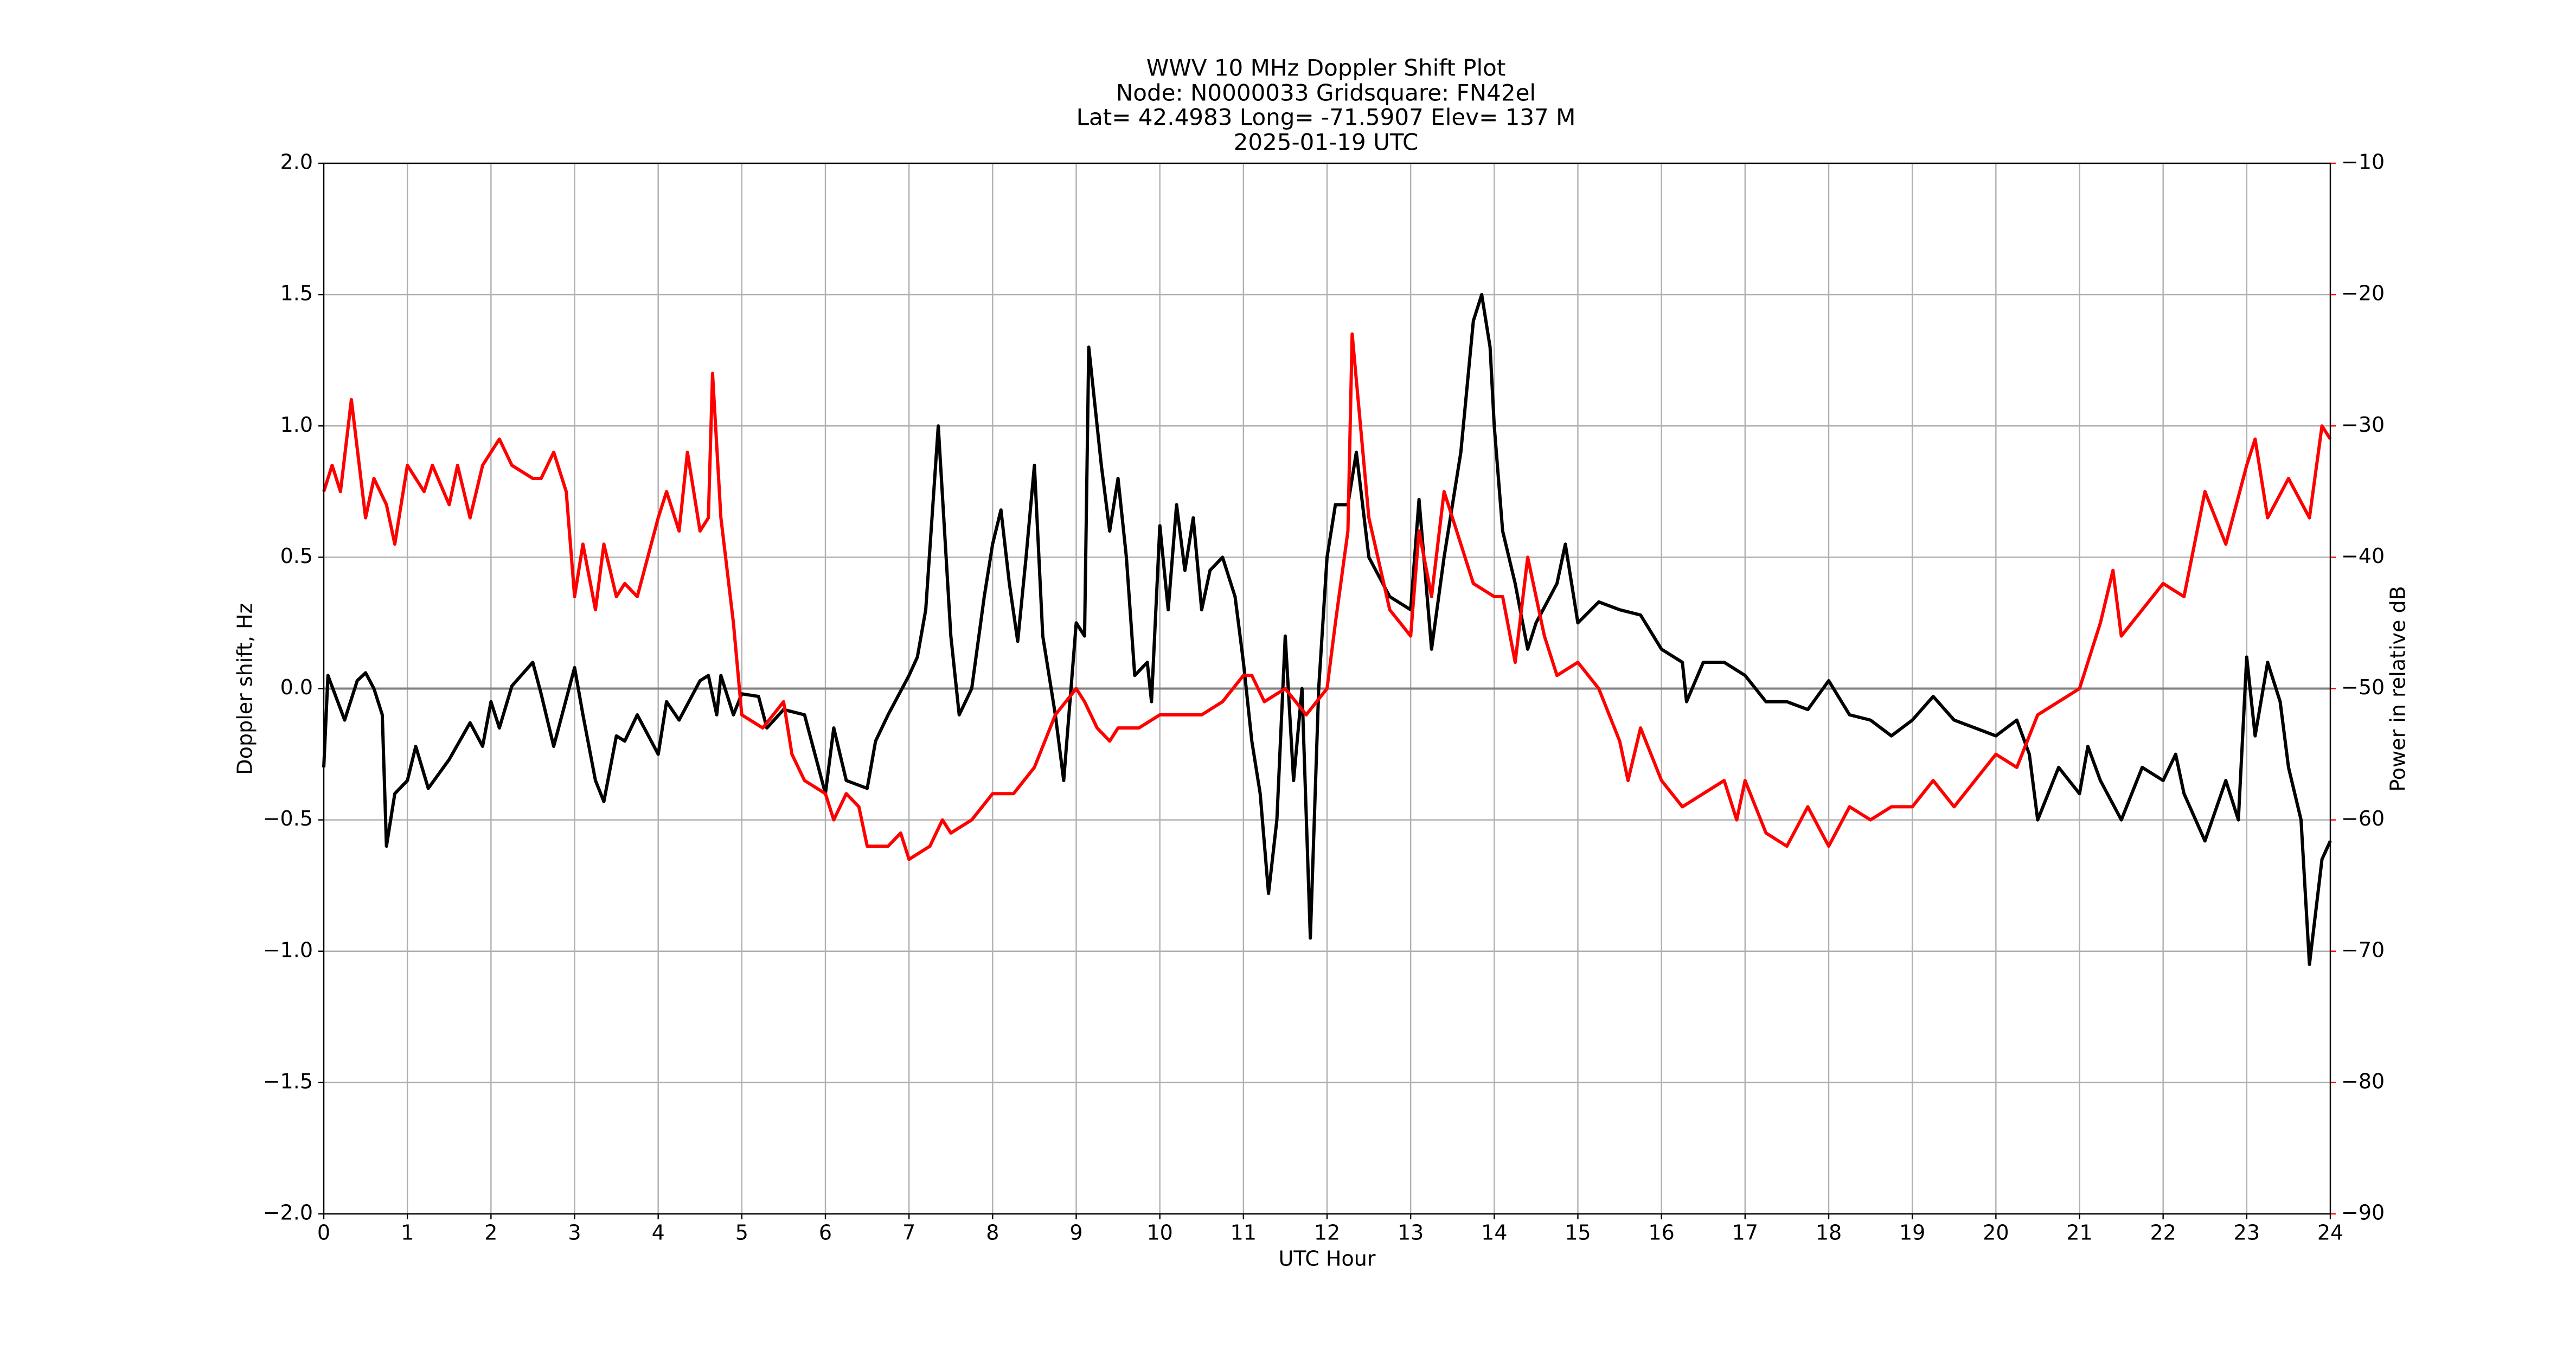 The height and width of the screenshot is (1356, 2576). I want to click on x-tick-label: 11, so click(1244, 1233).